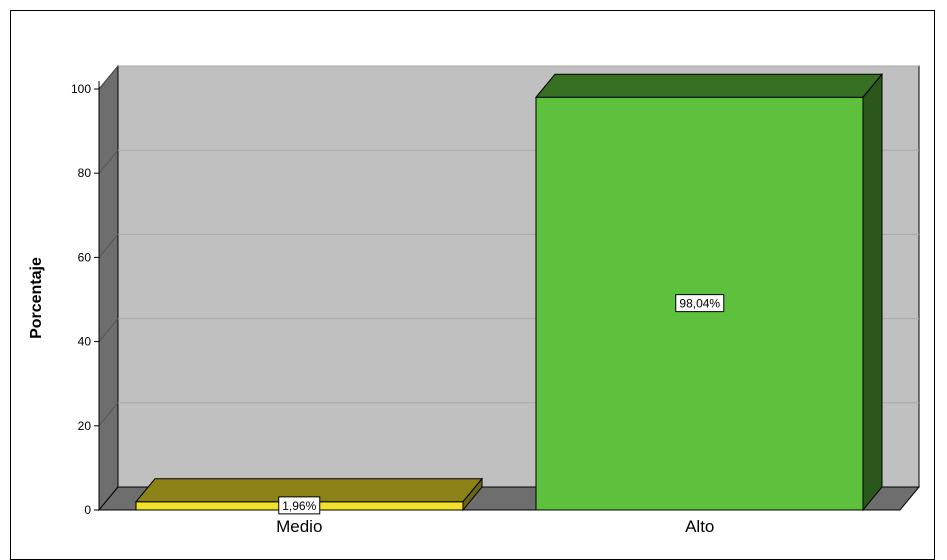  I want to click on bar-group-medio: 1,96% Medio, so click(309, 506).